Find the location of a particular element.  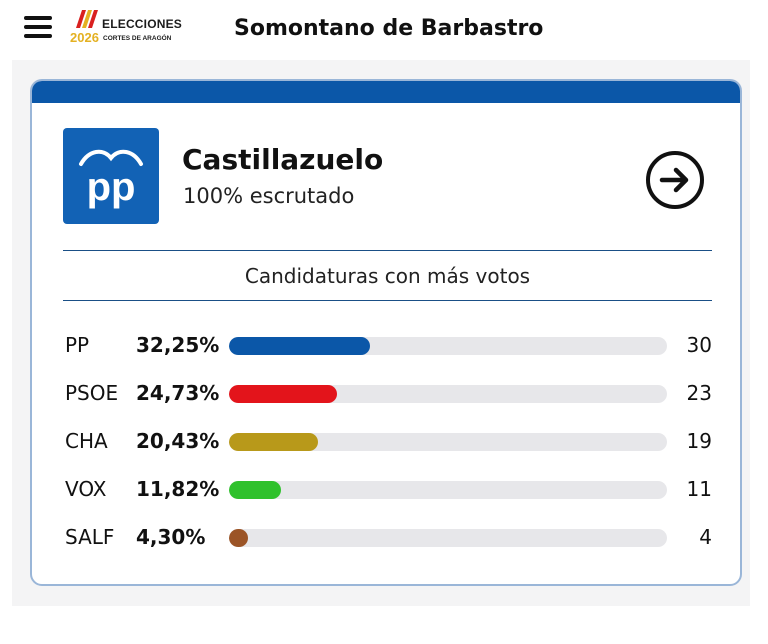

party-row-psoe: PSOE 24,73% 23 is located at coordinates (387, 392).